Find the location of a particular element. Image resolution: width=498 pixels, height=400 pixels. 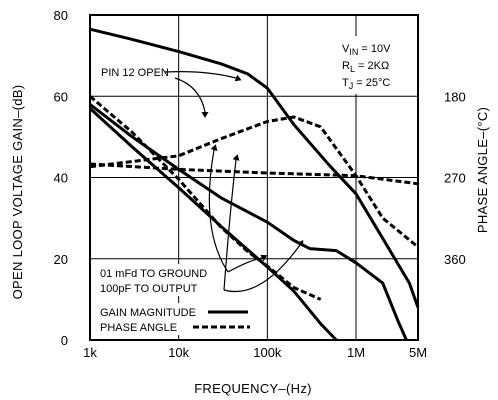

y-axis-title: OPEN LOOP VOLTAGE GAIN–(dB) is located at coordinates (17, 192).